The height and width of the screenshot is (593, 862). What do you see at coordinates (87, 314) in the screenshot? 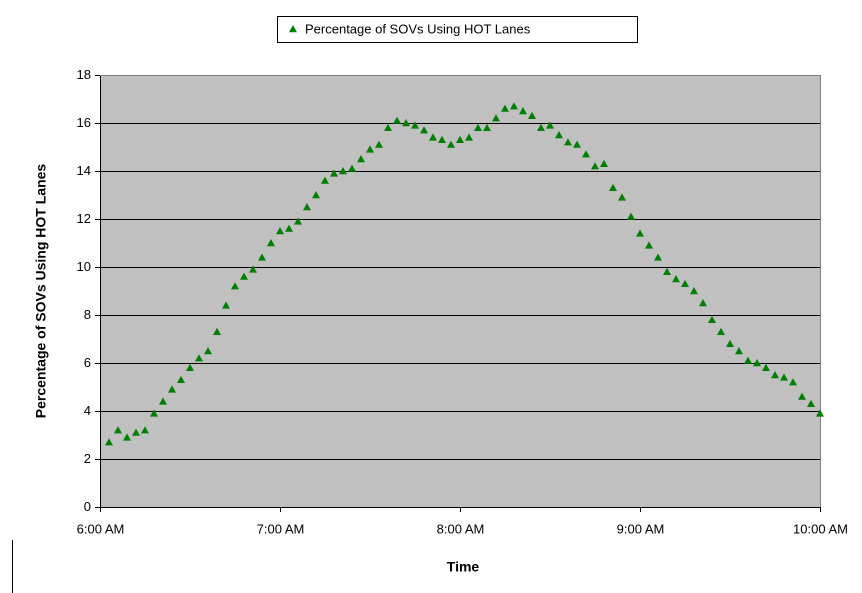
I see `y-tick-label: 8` at bounding box center [87, 314].